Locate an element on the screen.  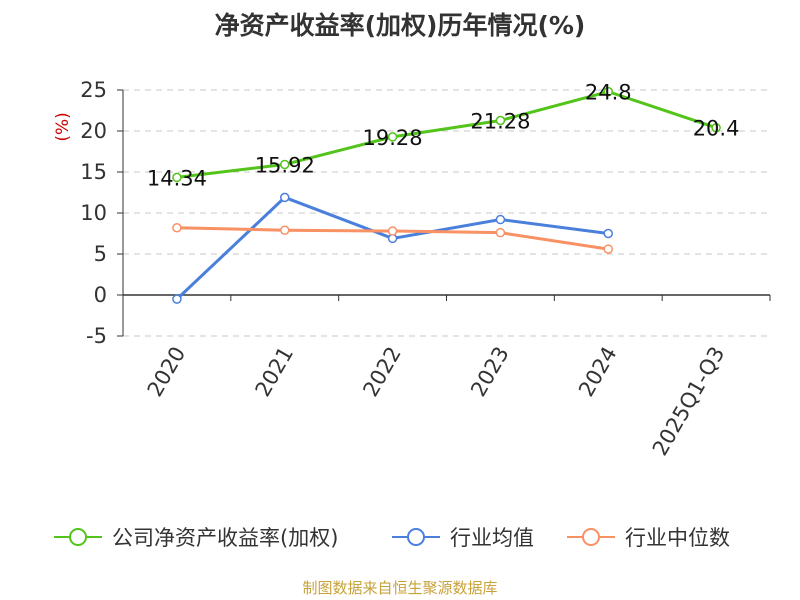
chart-title: 净资产收益率(加权)历年情况(%) is located at coordinates (400, 25).